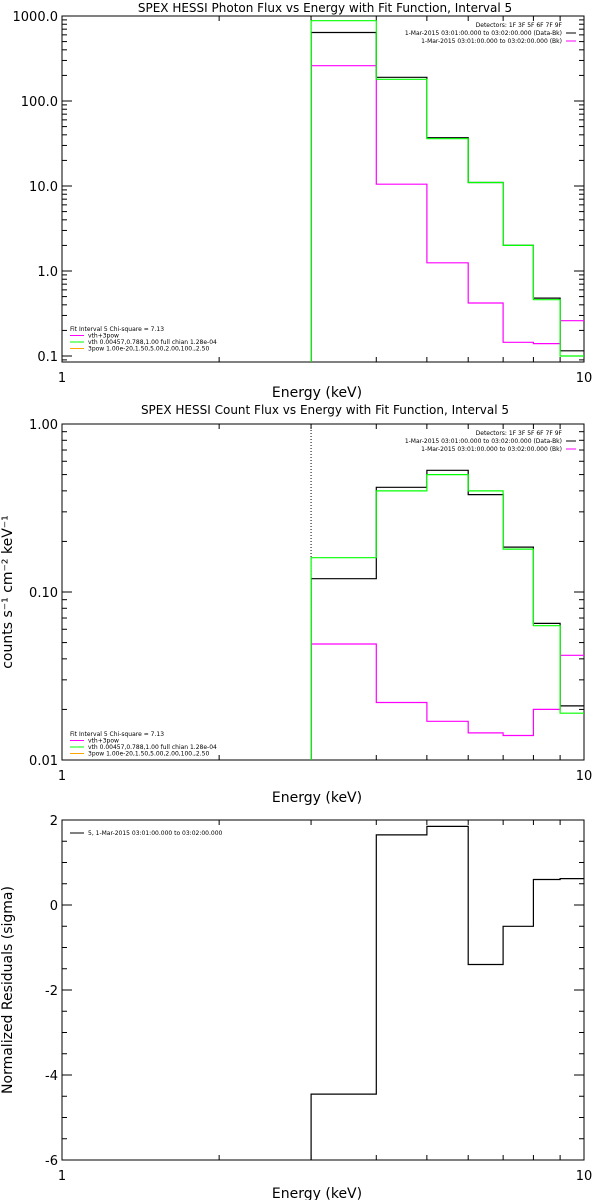  What do you see at coordinates (51, 1076) in the screenshot?
I see `y-tick-label: -4` at bounding box center [51, 1076].